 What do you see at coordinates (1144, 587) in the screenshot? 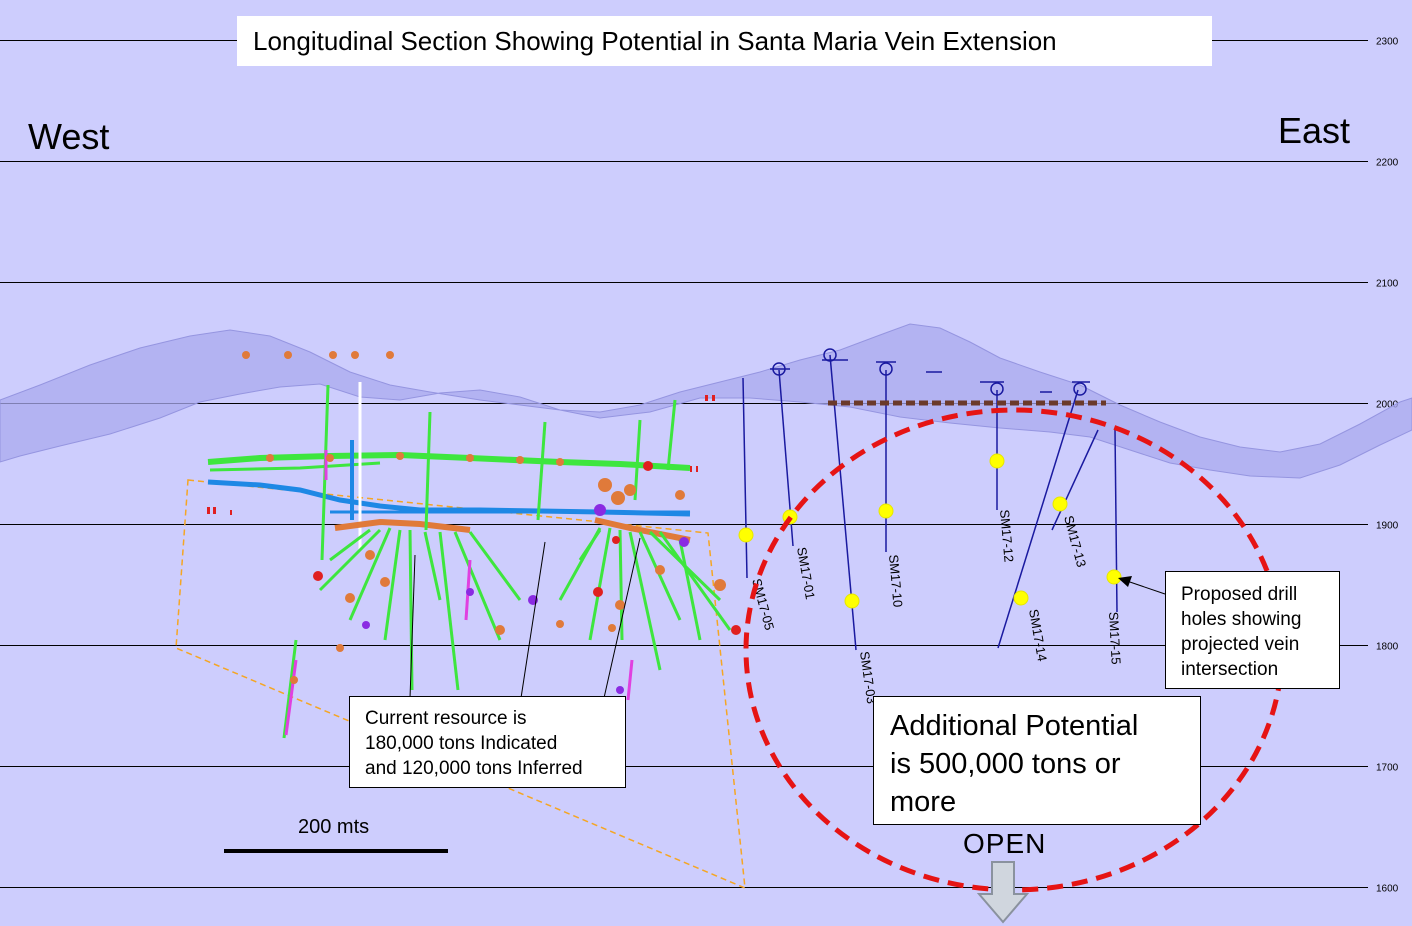
I see `proposed-leader` at bounding box center [1144, 587].